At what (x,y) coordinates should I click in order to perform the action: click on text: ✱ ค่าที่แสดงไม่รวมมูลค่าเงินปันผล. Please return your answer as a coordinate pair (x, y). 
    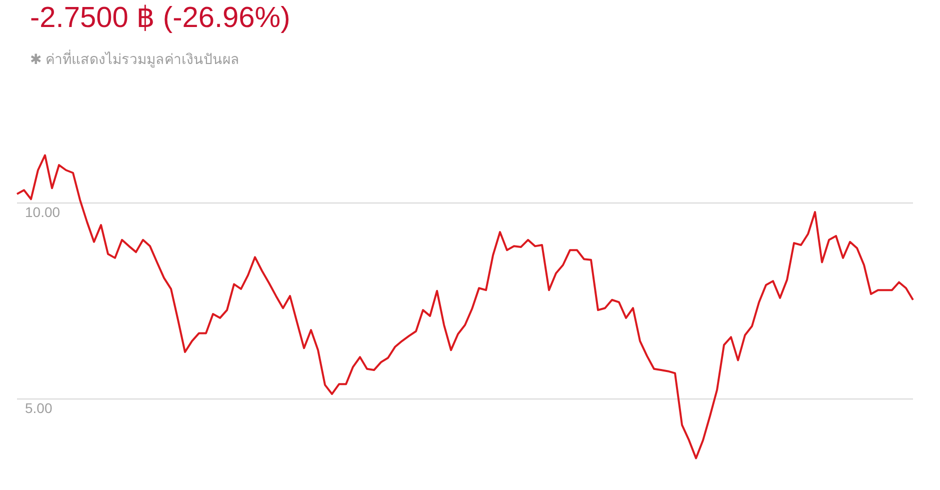
    Looking at the image, I should click on (135, 59).